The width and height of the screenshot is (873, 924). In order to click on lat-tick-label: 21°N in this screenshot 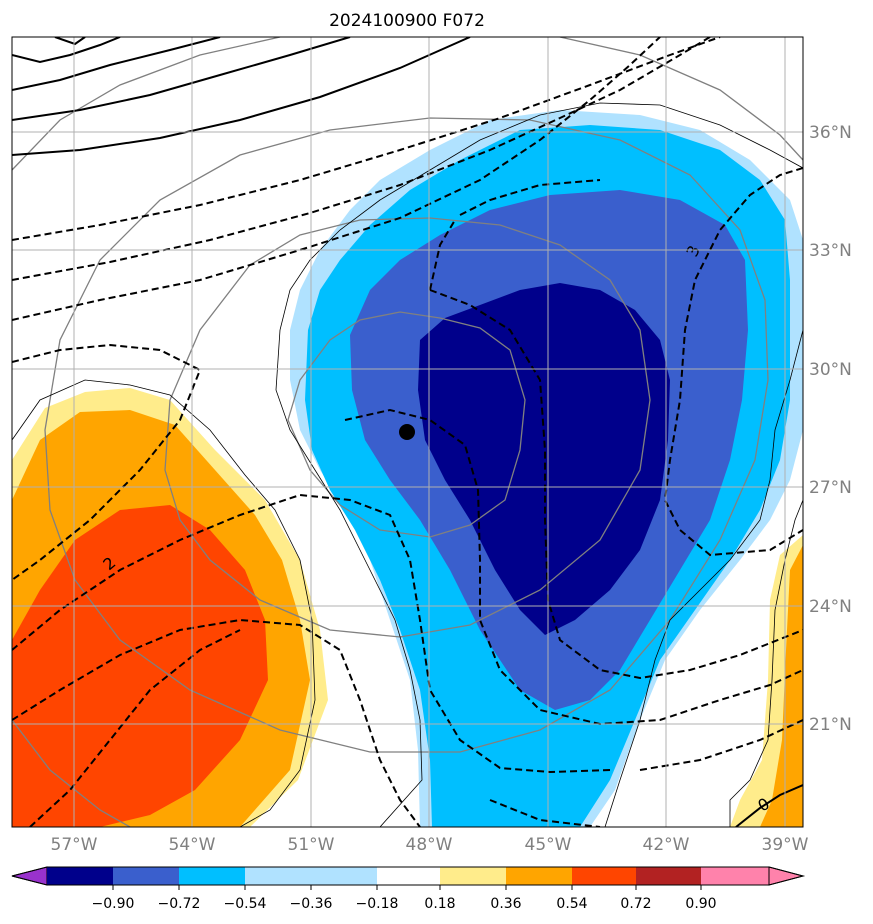, I will do `click(830, 725)`.